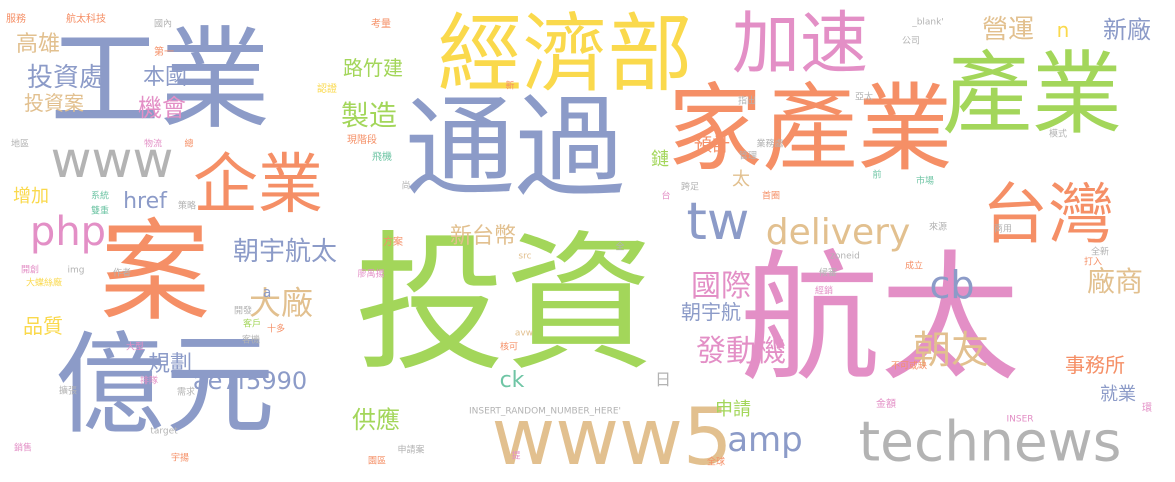 The image size is (1175, 482). Describe the element at coordinates (38, 44) in the screenshot. I see `cloud-word: 高雄` at that location.